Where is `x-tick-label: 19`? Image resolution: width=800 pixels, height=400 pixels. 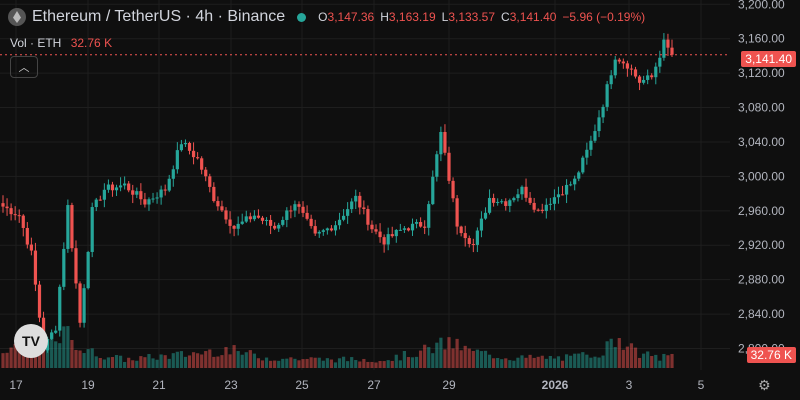
x-tick-label: 19 is located at coordinates (88, 385).